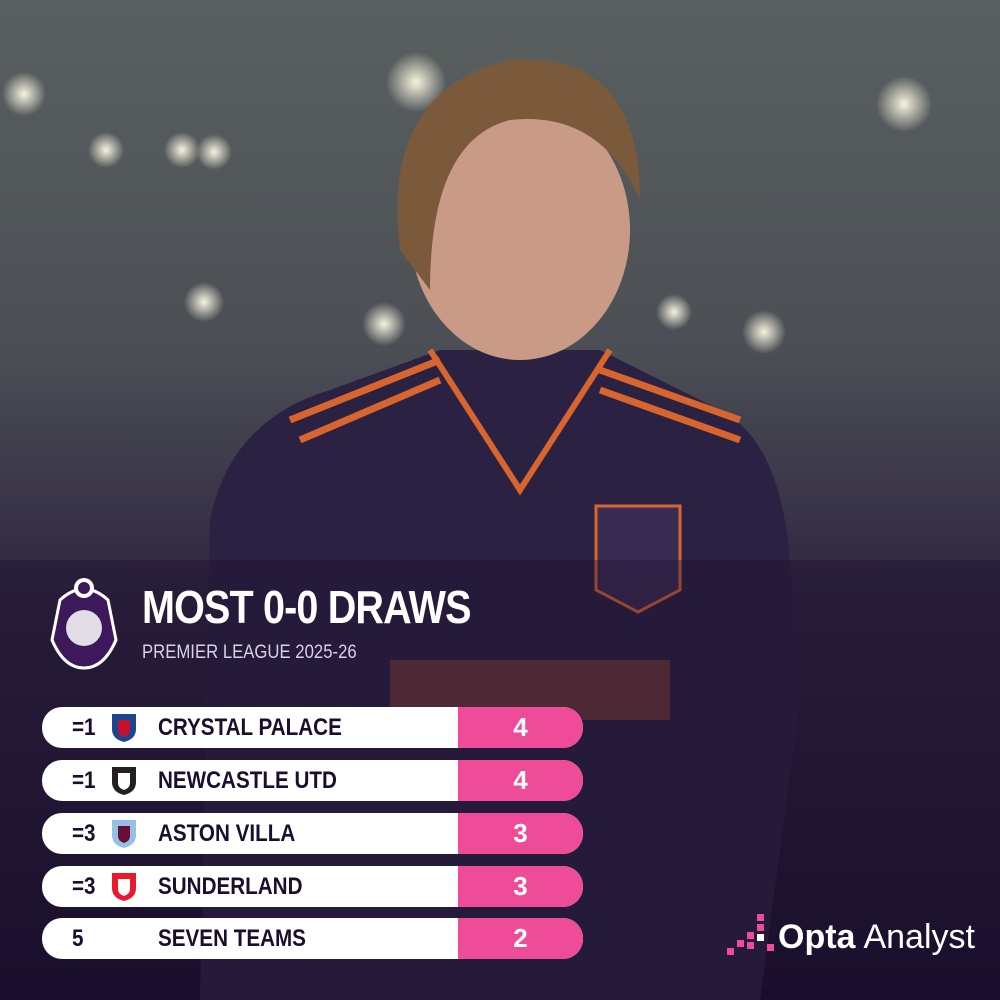 The height and width of the screenshot is (1000, 1000). Describe the element at coordinates (312, 886) in the screenshot. I see `table-row: =3 SUNDERLAND 3` at that location.